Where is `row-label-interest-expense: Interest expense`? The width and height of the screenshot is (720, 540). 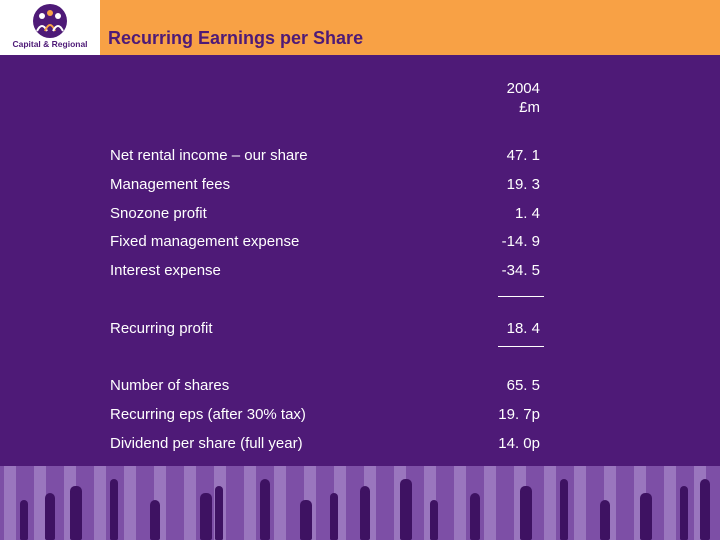
row-label-interest-expense: Interest expense is located at coordinates (165, 270).